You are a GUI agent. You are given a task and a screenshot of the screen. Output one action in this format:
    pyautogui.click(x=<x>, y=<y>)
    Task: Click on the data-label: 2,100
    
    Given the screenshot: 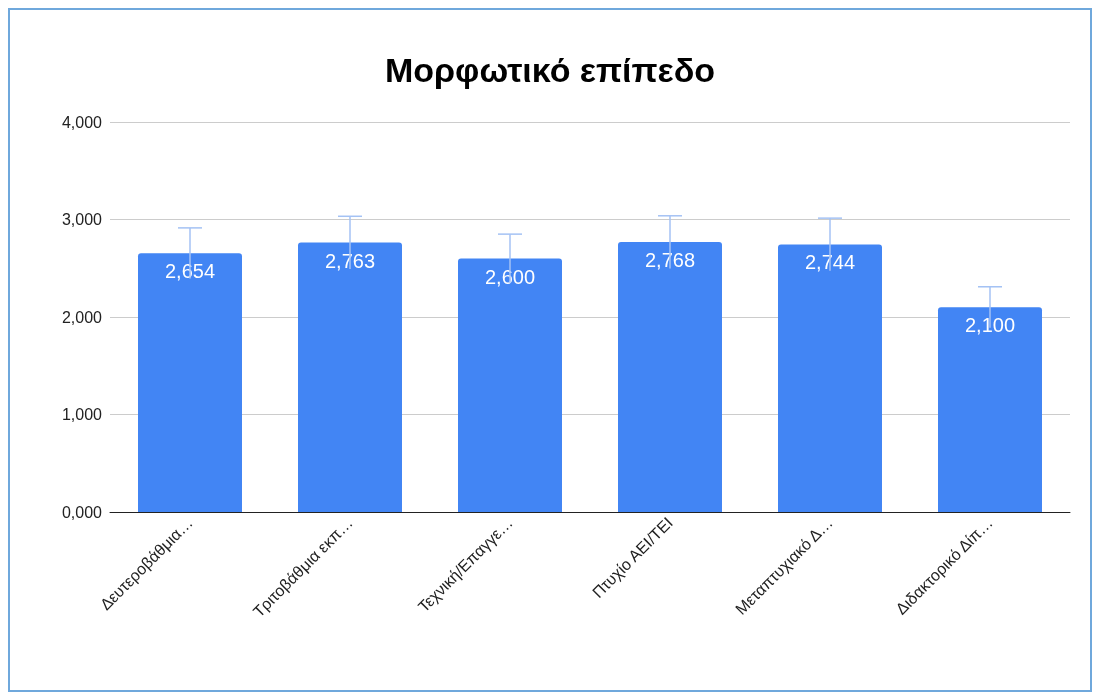 What is the action you would take?
    pyautogui.click(x=990, y=325)
    